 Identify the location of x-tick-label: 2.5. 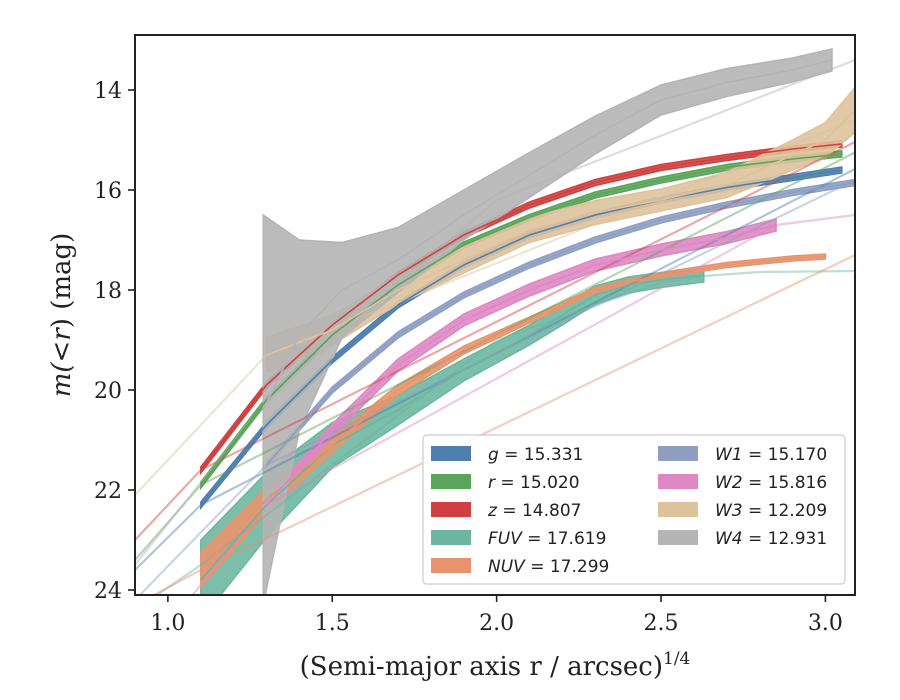
(661, 623).